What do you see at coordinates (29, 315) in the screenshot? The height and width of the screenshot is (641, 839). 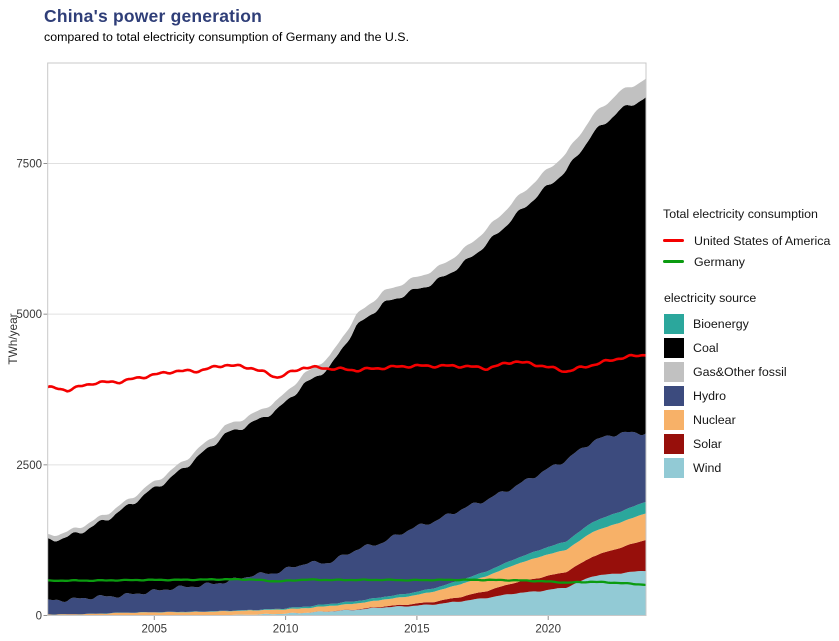 I see `y-tick-label-5000: 5000` at bounding box center [29, 315].